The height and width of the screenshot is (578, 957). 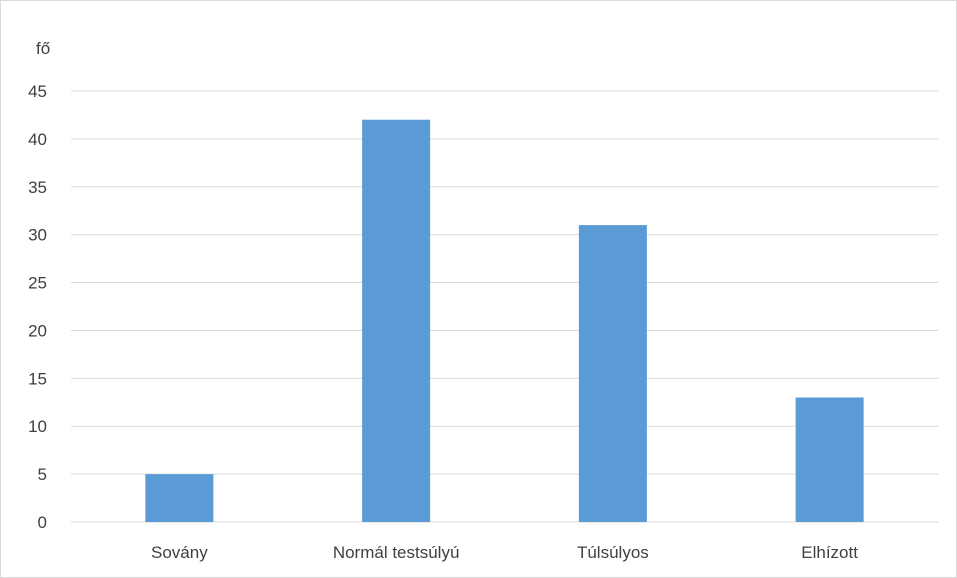 What do you see at coordinates (37, 378) in the screenshot?
I see `y-tick-label: 15` at bounding box center [37, 378].